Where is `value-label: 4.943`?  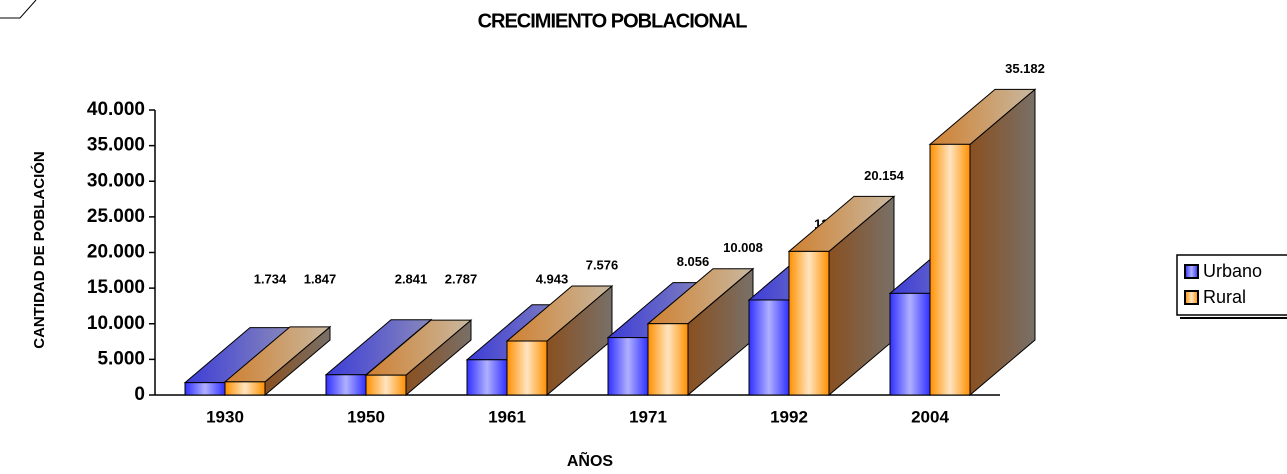
value-label: 4.943 is located at coordinates (552, 278).